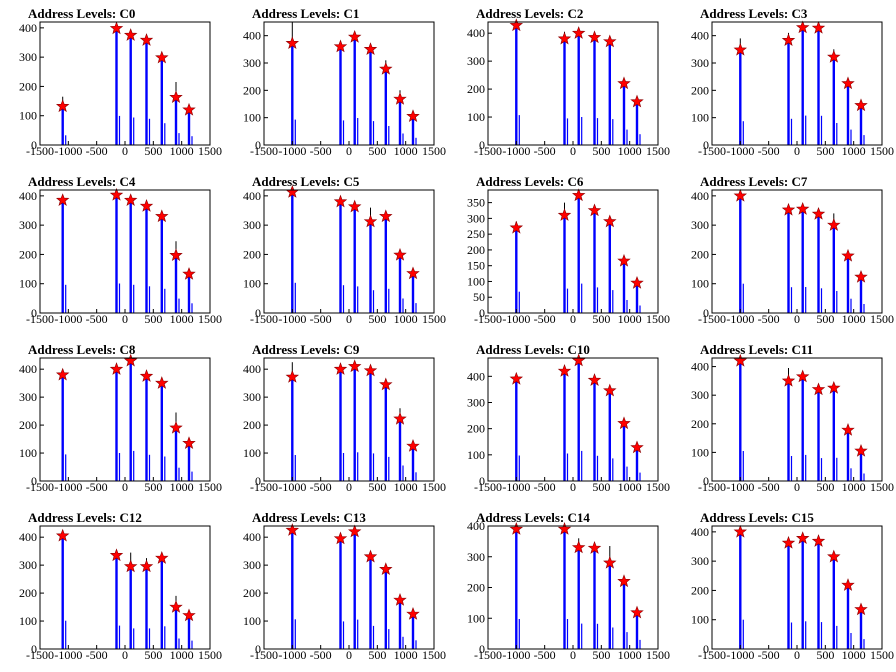  I want to click on plot-frame, so click(573, 251).